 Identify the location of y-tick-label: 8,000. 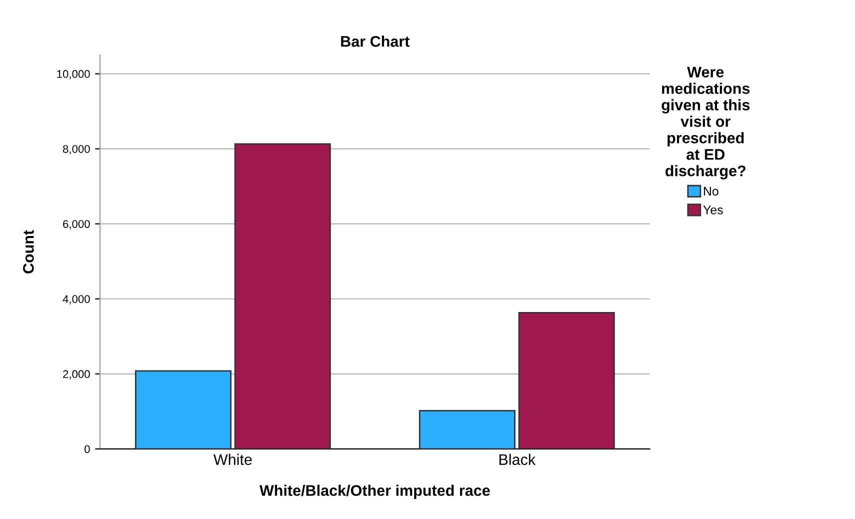
(76, 149).